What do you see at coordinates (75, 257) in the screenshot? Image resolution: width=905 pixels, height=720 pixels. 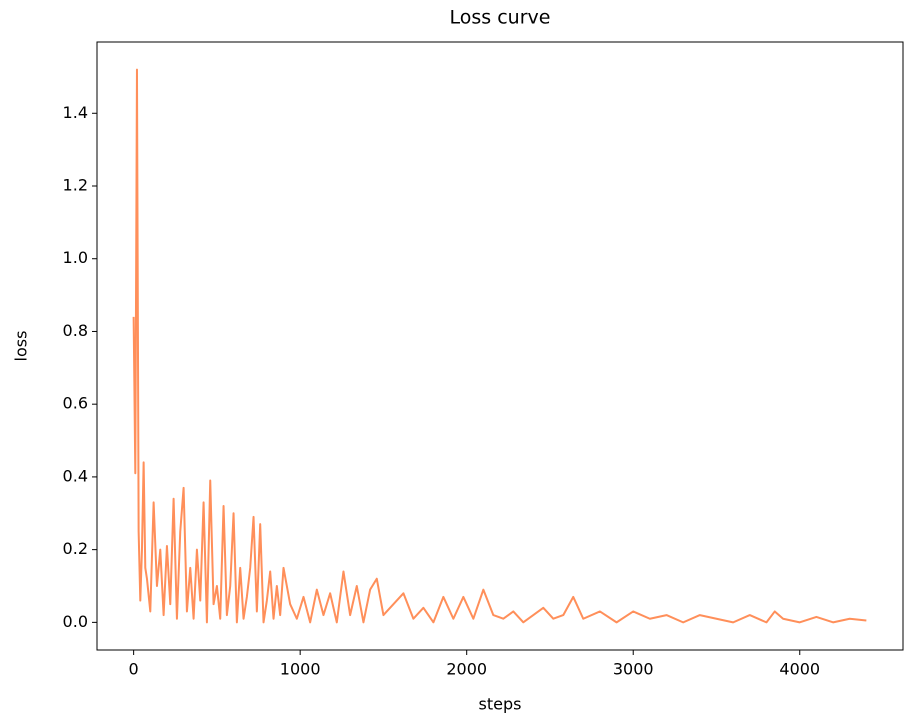 I see `y-tick-label: 1.0` at bounding box center [75, 257].